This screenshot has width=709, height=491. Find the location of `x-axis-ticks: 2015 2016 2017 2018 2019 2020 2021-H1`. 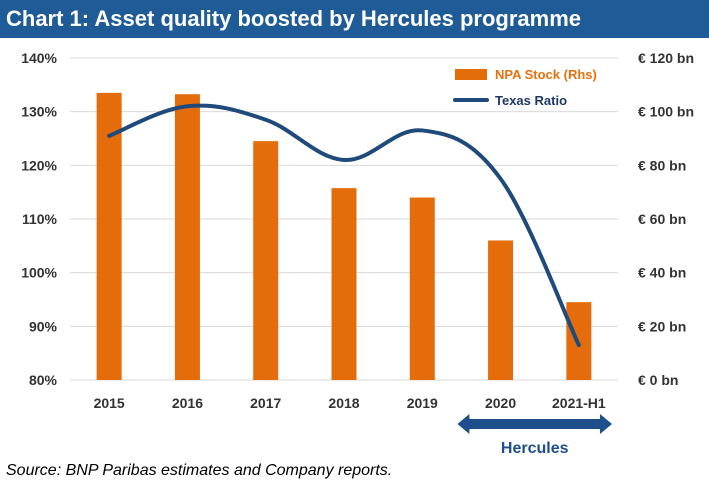

x-axis-ticks: 2015 2016 2017 2018 2019 2020 2021-H1 is located at coordinates (350, 403).